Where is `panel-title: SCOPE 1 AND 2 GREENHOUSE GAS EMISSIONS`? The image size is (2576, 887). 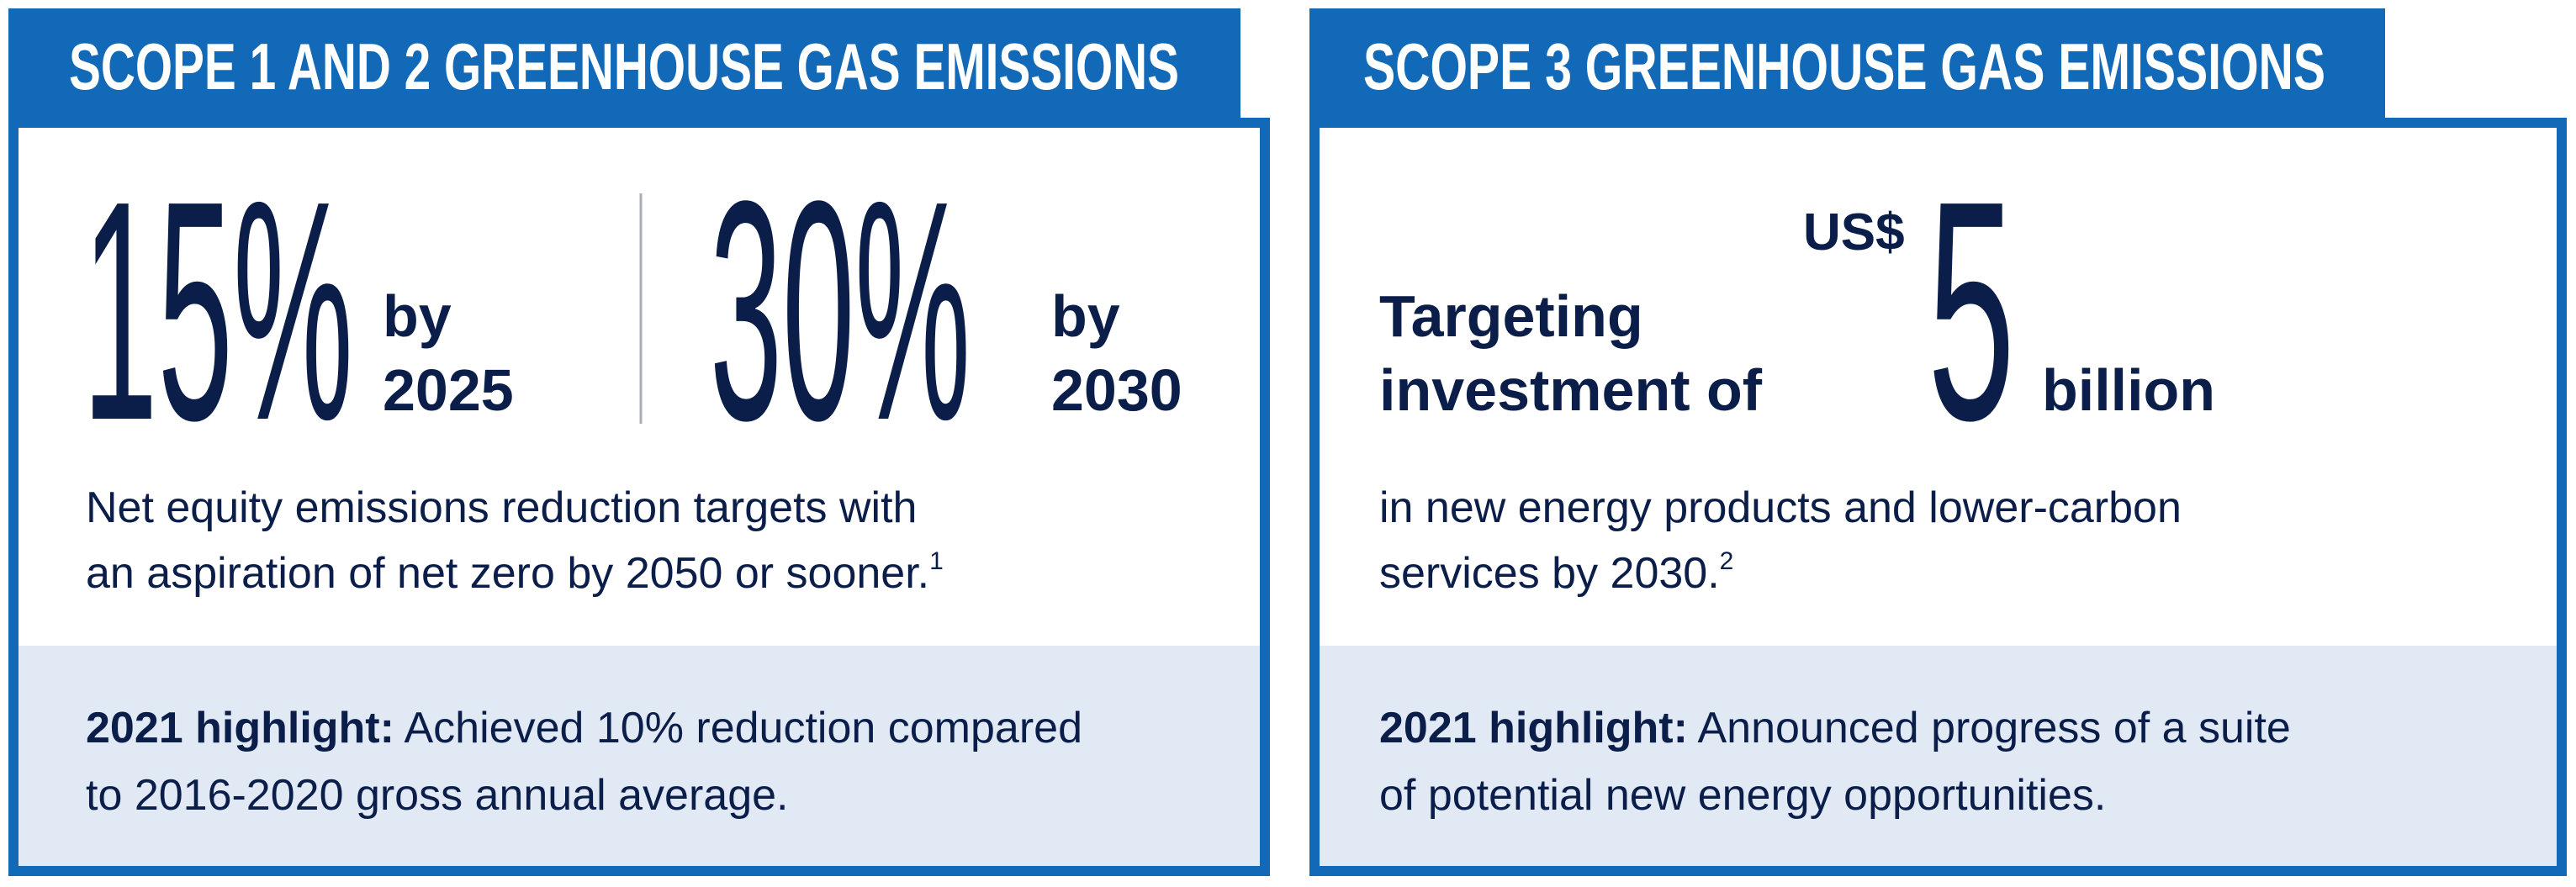
panel-title: SCOPE 1 AND 2 GREENHOUSE GAS EMISSIONS is located at coordinates (624, 66).